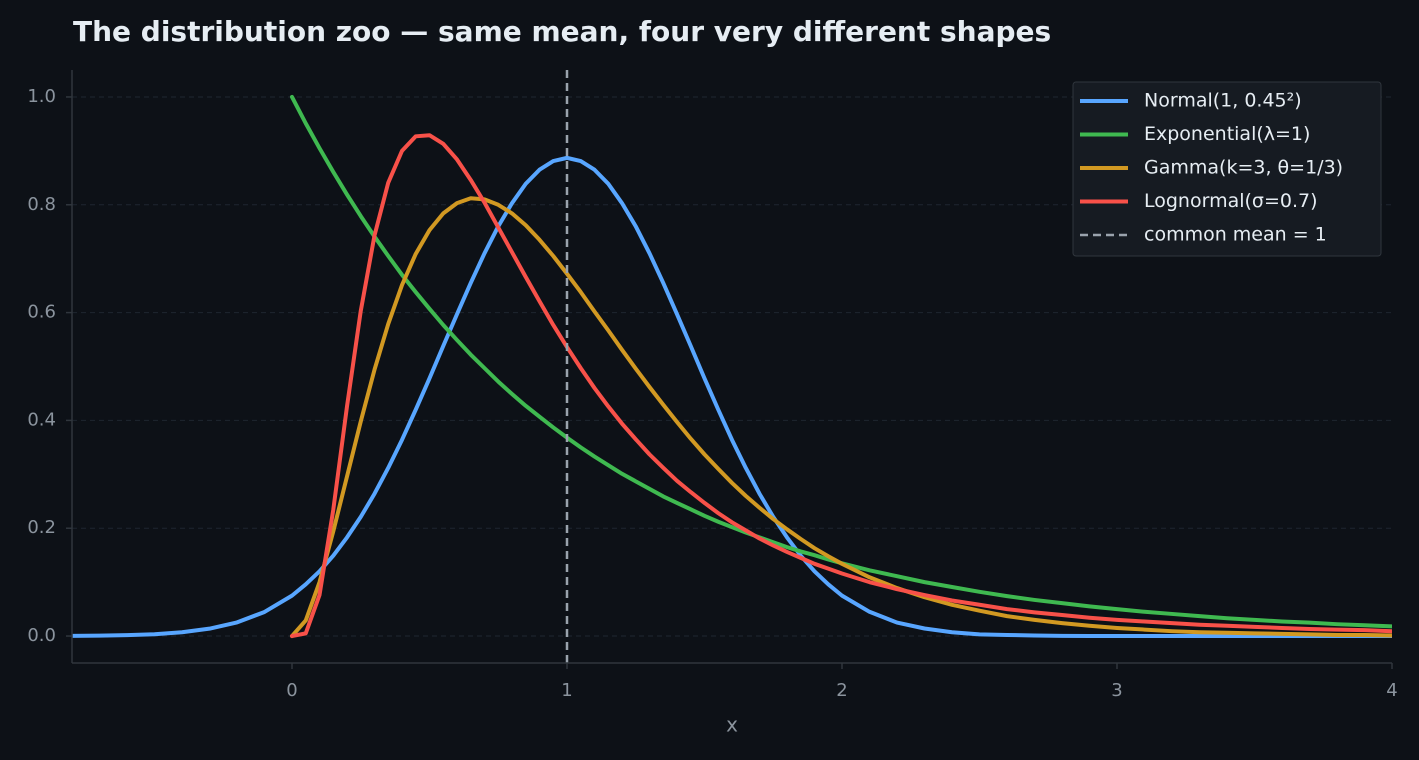 The height and width of the screenshot is (760, 1419). I want to click on x-tick-label: 0, so click(291, 690).